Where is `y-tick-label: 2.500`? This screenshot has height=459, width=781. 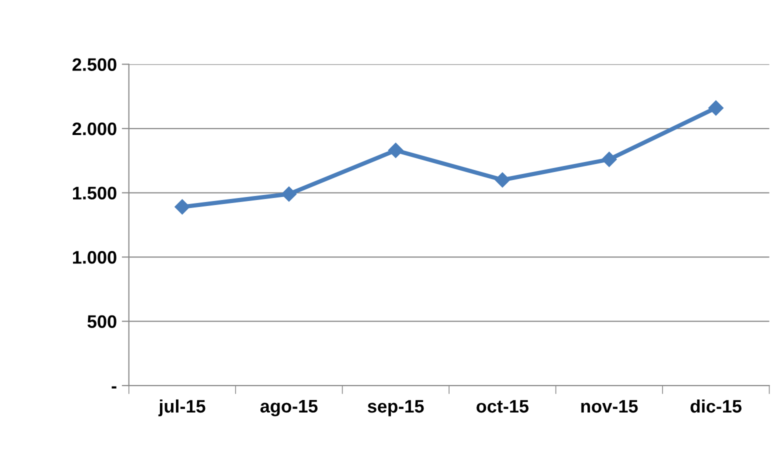
y-tick-label: 2.500 is located at coordinates (94, 64).